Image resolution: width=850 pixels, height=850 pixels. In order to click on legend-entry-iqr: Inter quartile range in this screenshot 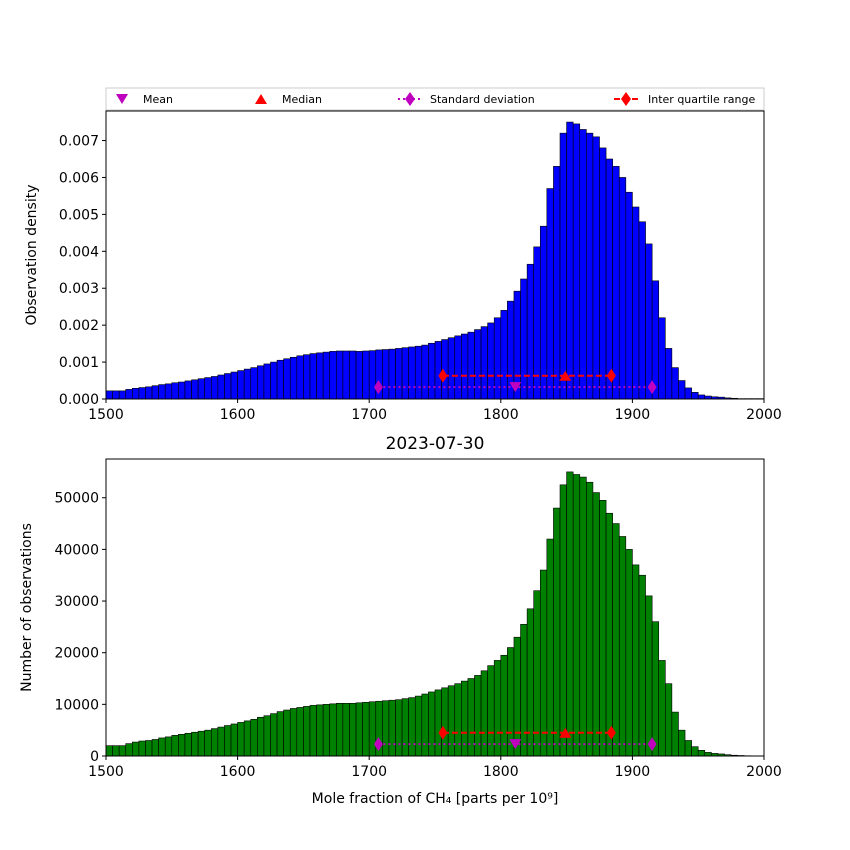, I will do `click(684, 99)`.